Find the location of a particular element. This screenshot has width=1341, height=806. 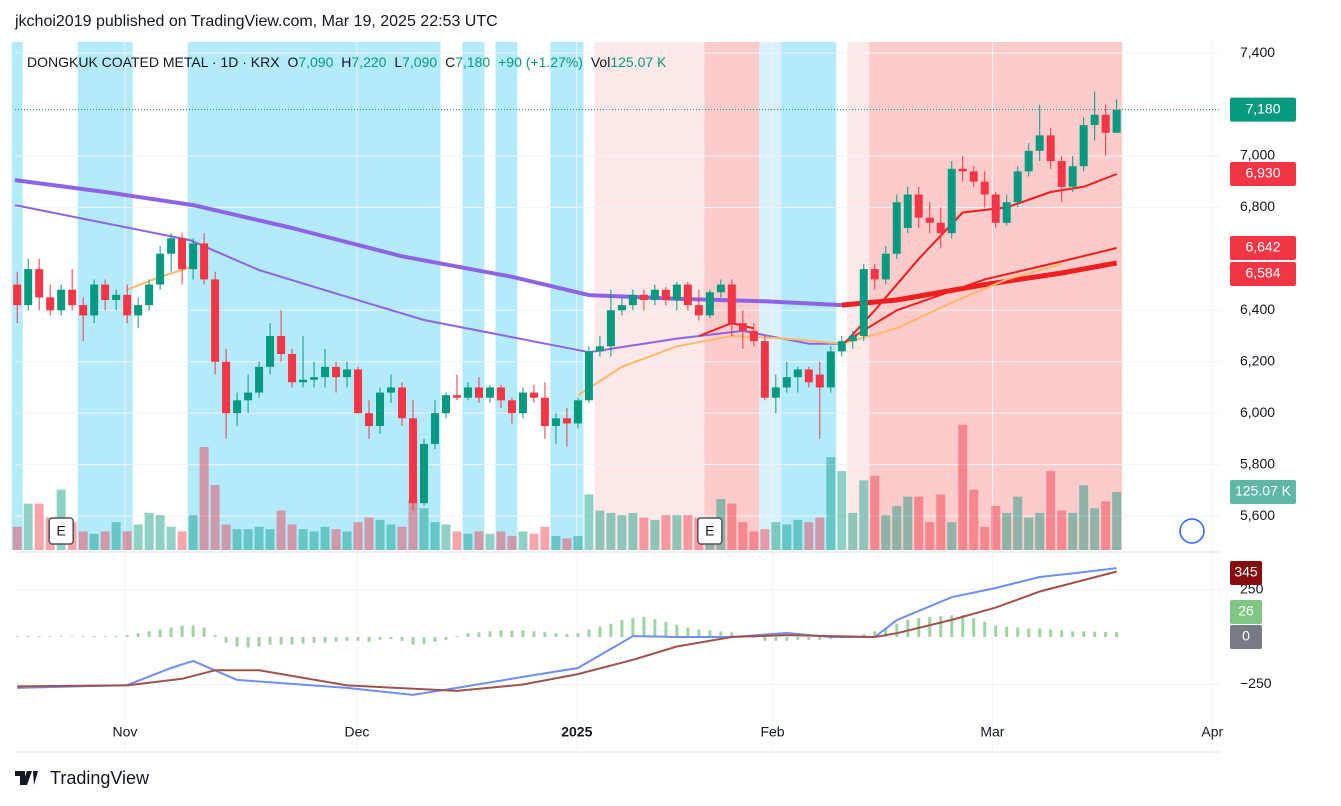

c-value: 7,180 is located at coordinates (472, 62).